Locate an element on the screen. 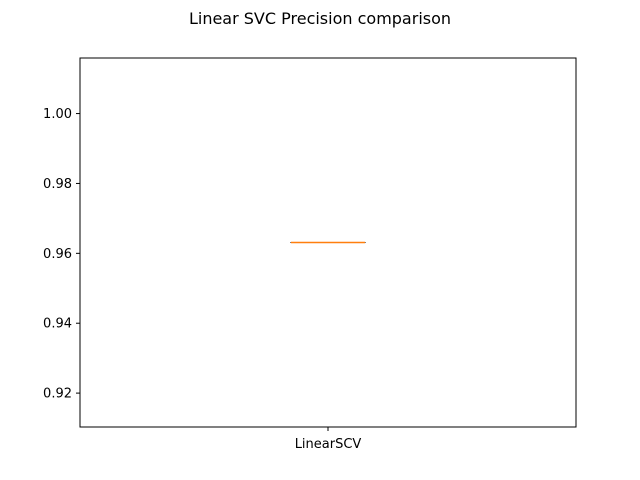  y-tick-label: 0.92 is located at coordinates (57, 394).